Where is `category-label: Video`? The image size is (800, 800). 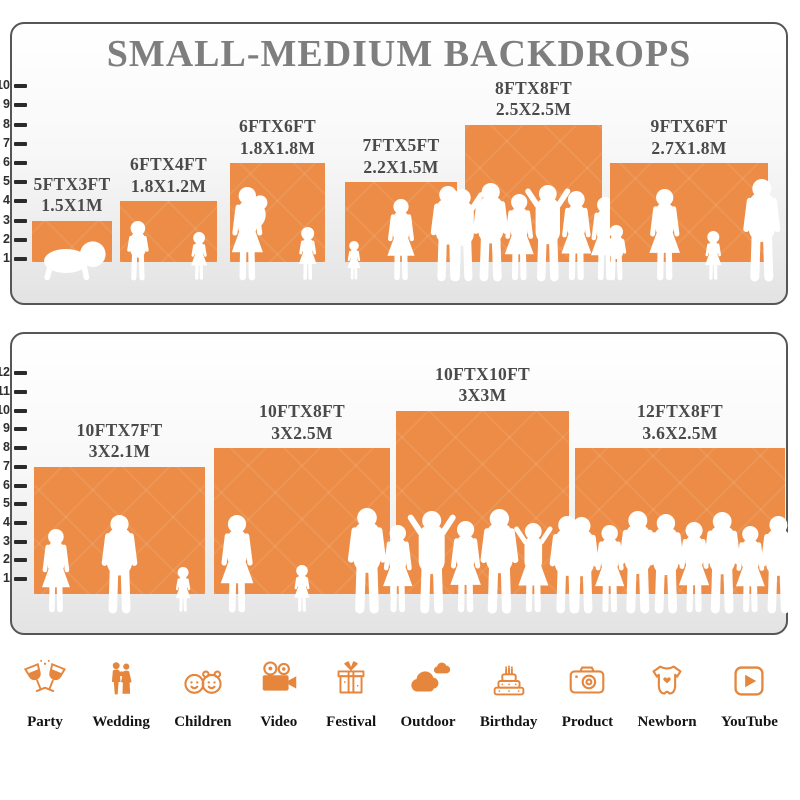 category-label: Video is located at coordinates (279, 722).